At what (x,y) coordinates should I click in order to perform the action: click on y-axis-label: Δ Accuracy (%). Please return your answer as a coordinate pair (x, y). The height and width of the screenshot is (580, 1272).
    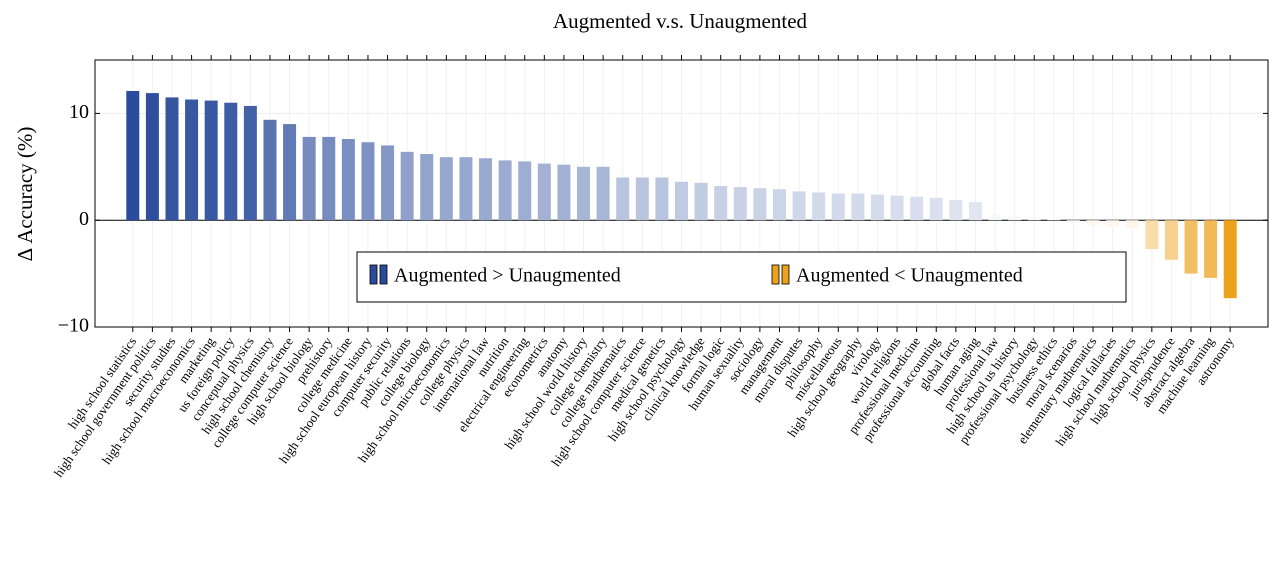
    Looking at the image, I should click on (25, 194).